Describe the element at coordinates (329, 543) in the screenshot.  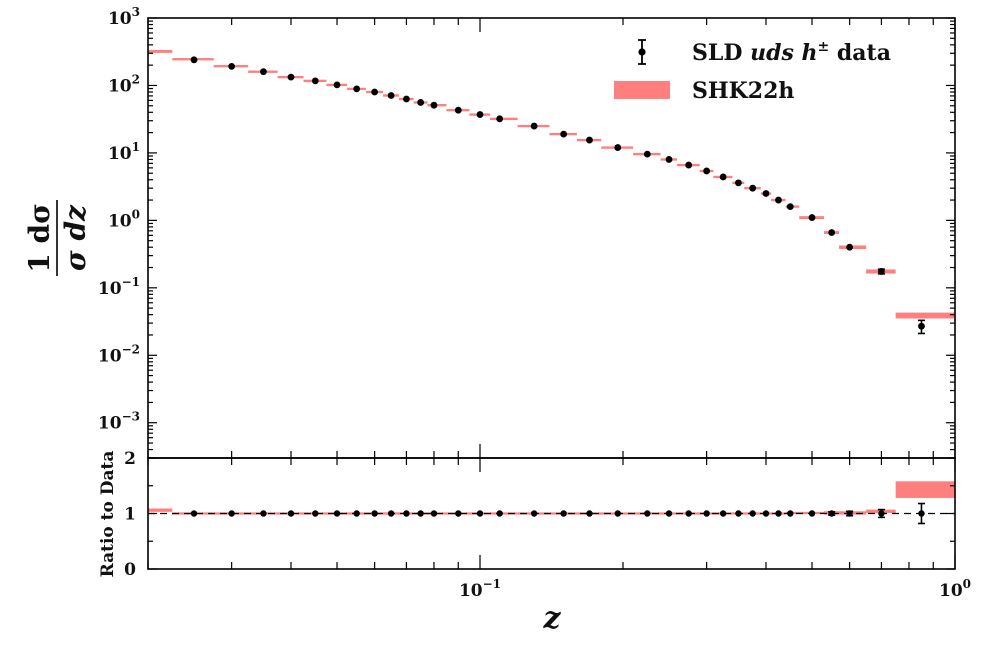
I see `ratio-axis-labels: Ratio to Data z` at that location.